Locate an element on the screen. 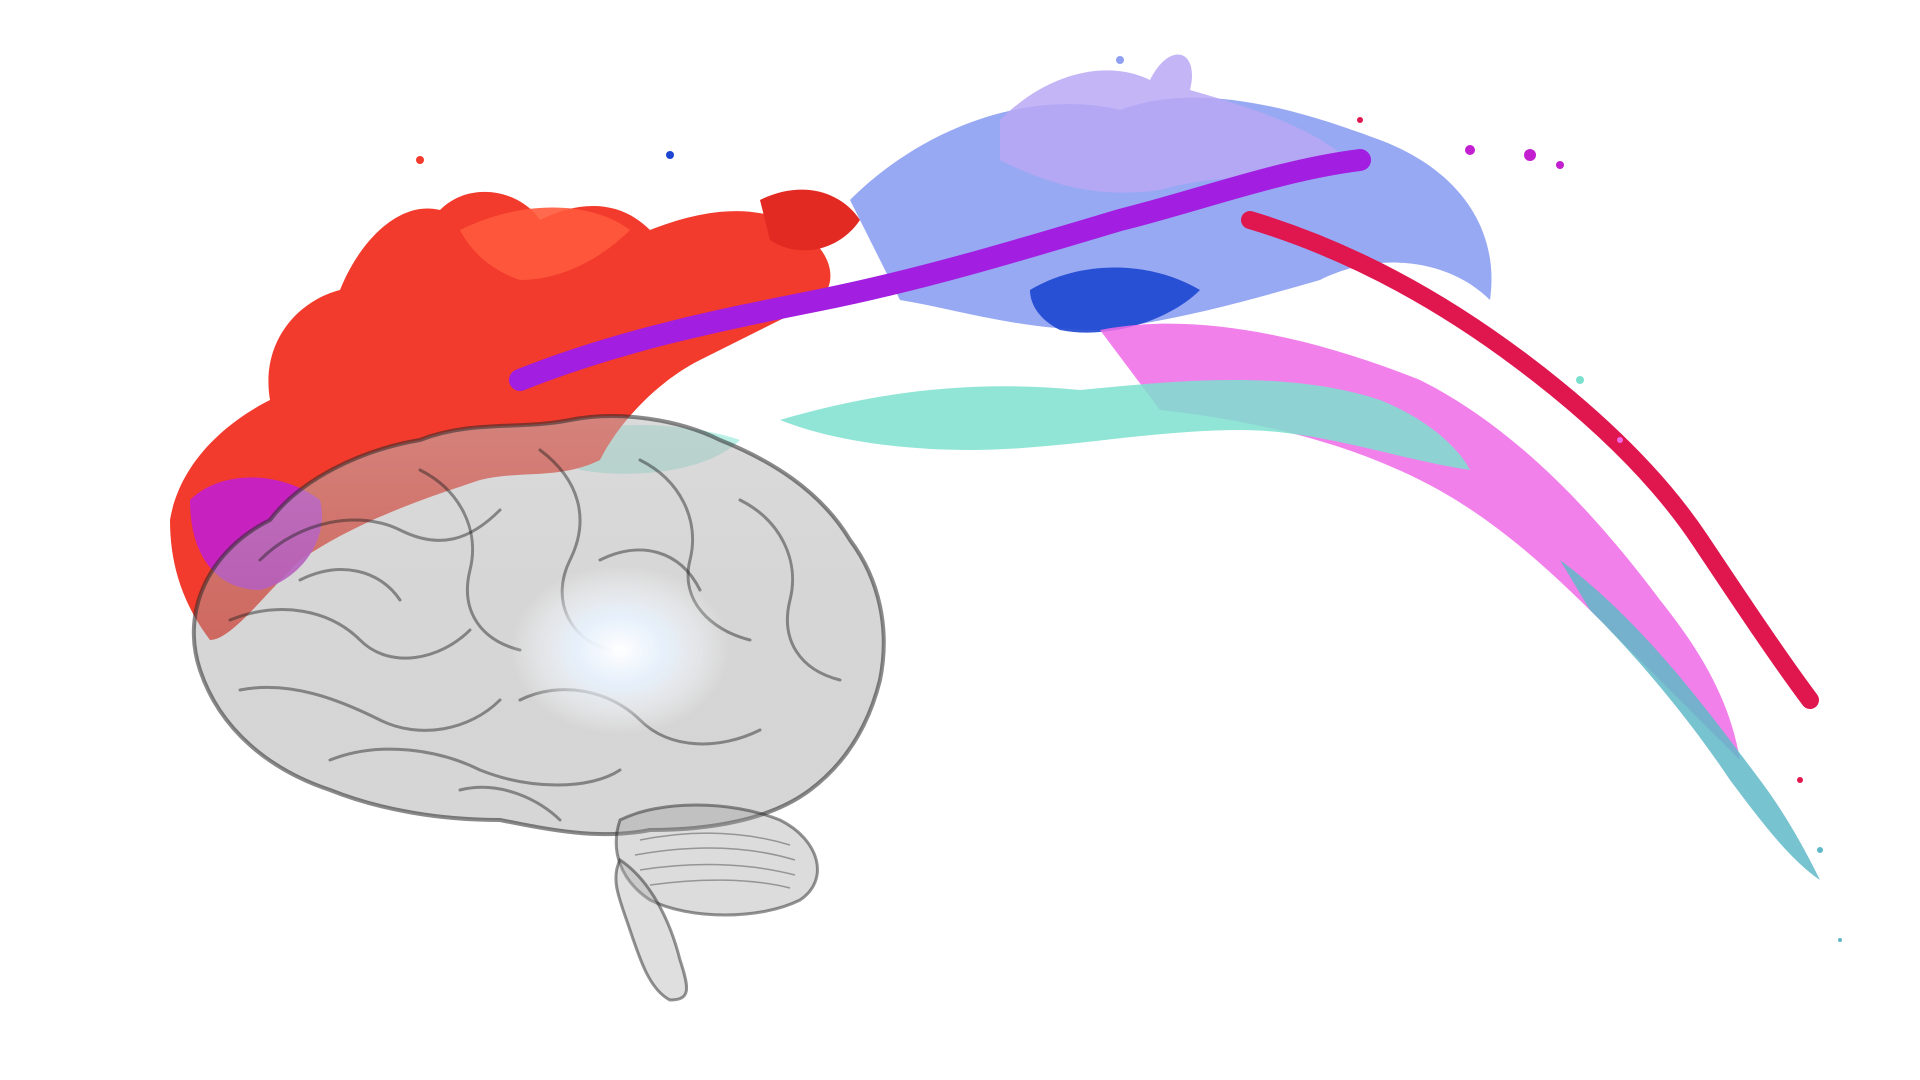 This screenshot has width=1920, height=1080. cerebellum-lines is located at coordinates (715, 860).